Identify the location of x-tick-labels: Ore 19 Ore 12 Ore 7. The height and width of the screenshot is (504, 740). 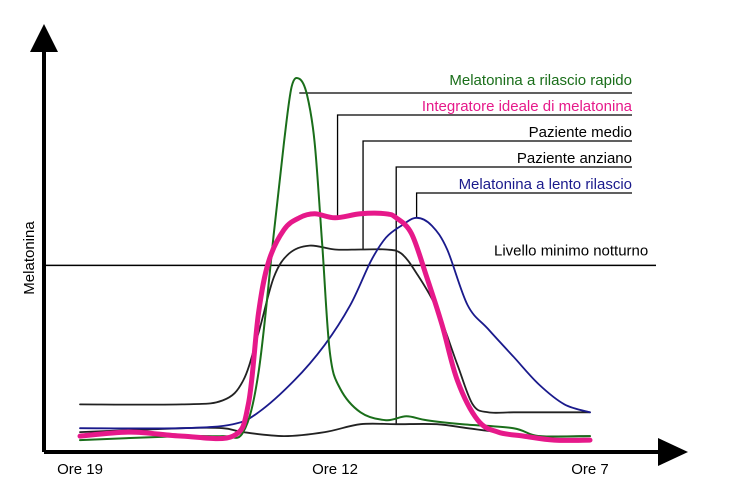
(333, 469).